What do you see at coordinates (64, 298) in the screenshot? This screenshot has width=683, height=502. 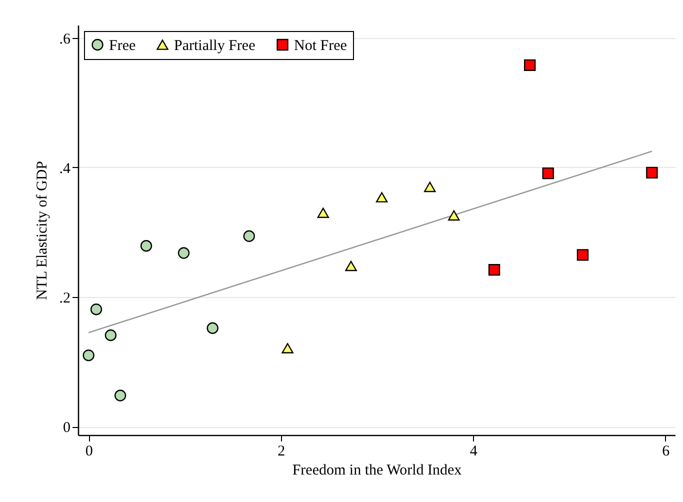 I see `y-tick-label: .2` at bounding box center [64, 298].